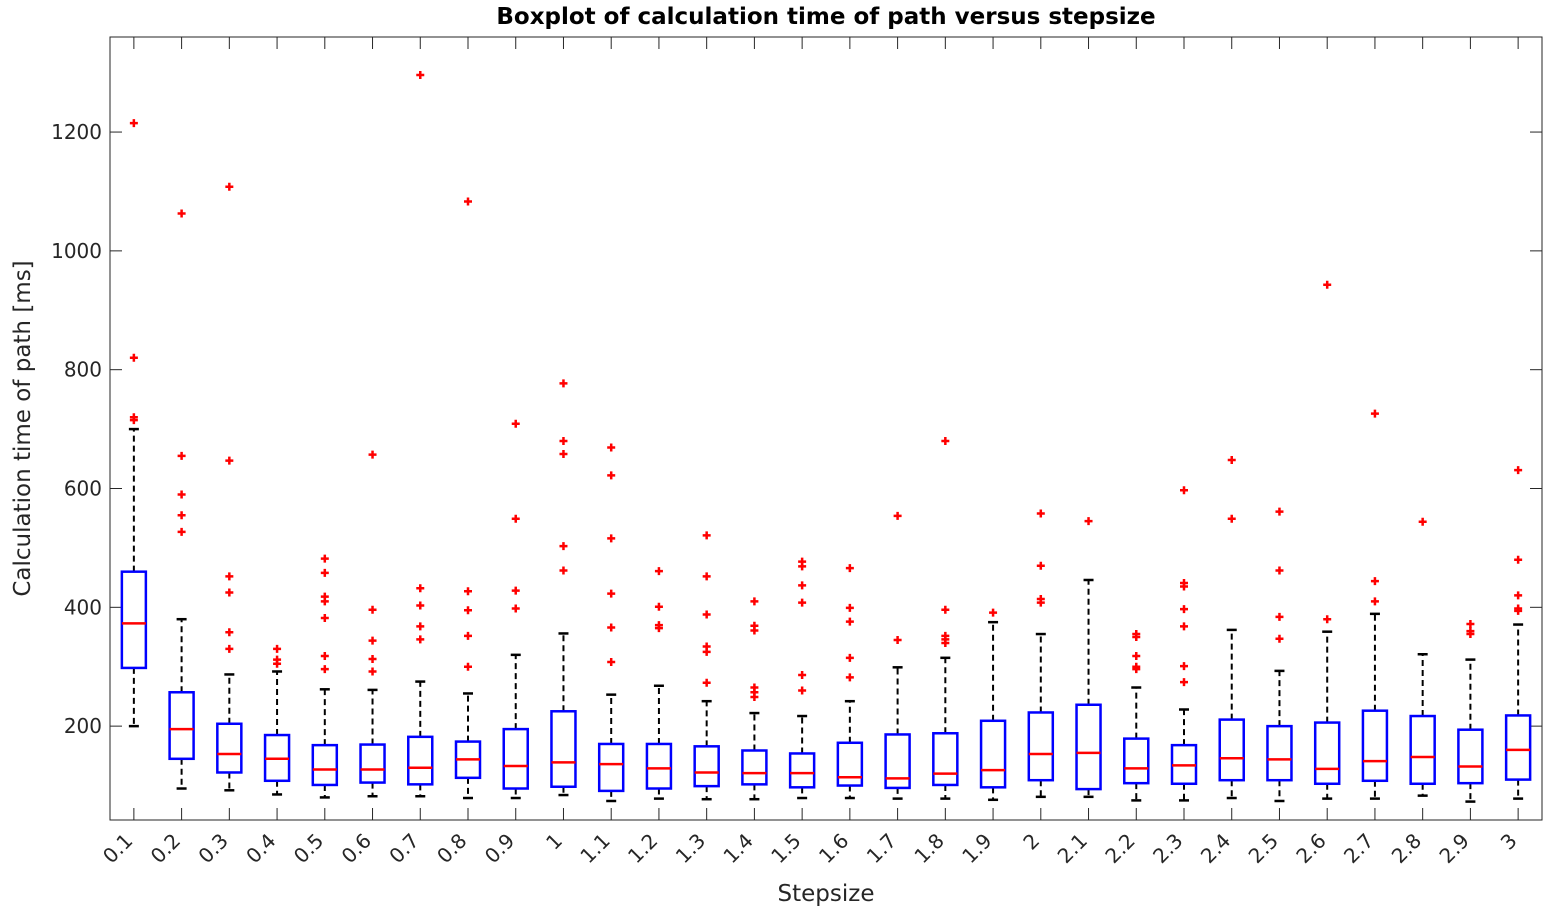 The image size is (1552, 913). I want to click on x-tick-label: 0.4, so click(260, 848).